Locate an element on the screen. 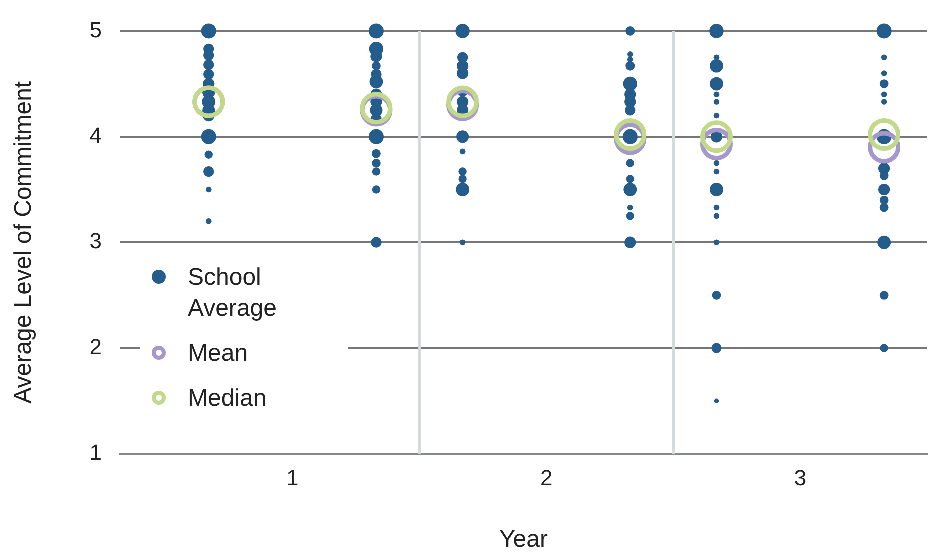 Image resolution: width=946 pixels, height=559 pixels. x-tick-label: 1 is located at coordinates (292, 477).